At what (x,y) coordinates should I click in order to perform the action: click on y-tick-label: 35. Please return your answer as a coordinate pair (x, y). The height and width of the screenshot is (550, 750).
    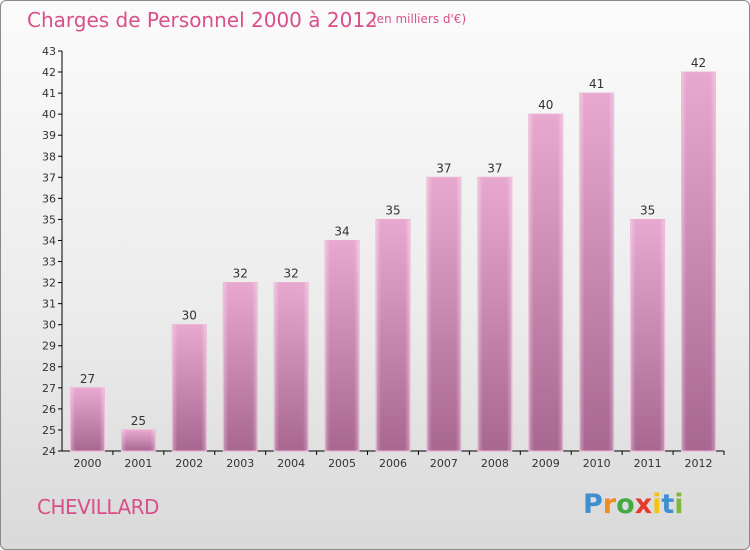
    Looking at the image, I should click on (49, 219).